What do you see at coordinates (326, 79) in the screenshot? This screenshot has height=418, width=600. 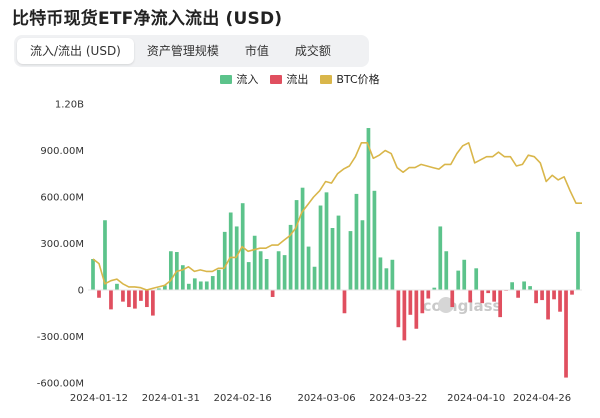 I see `legend-btc-swatch` at bounding box center [326, 79].